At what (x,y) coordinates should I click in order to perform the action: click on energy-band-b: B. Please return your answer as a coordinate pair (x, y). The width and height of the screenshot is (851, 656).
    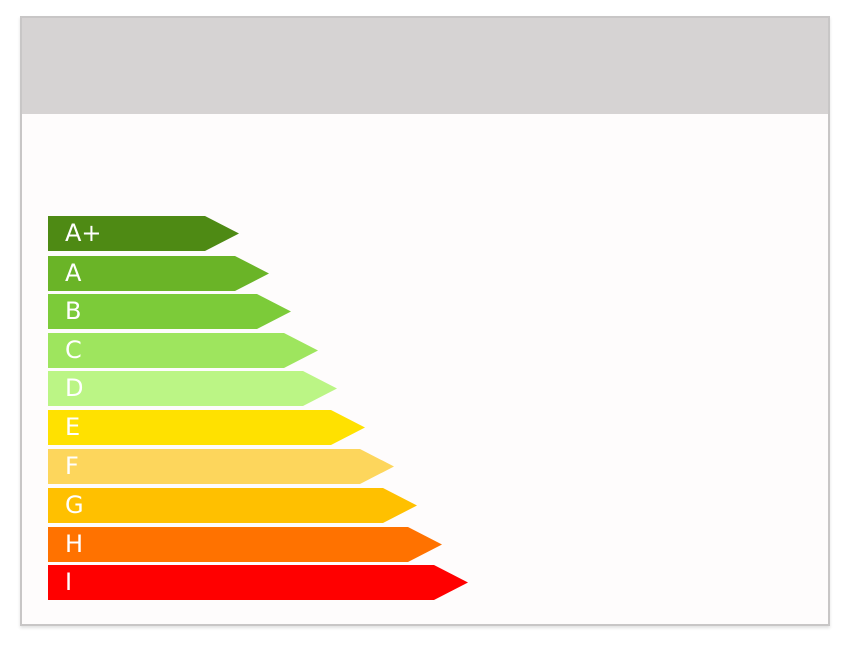
    Looking at the image, I should click on (169, 311).